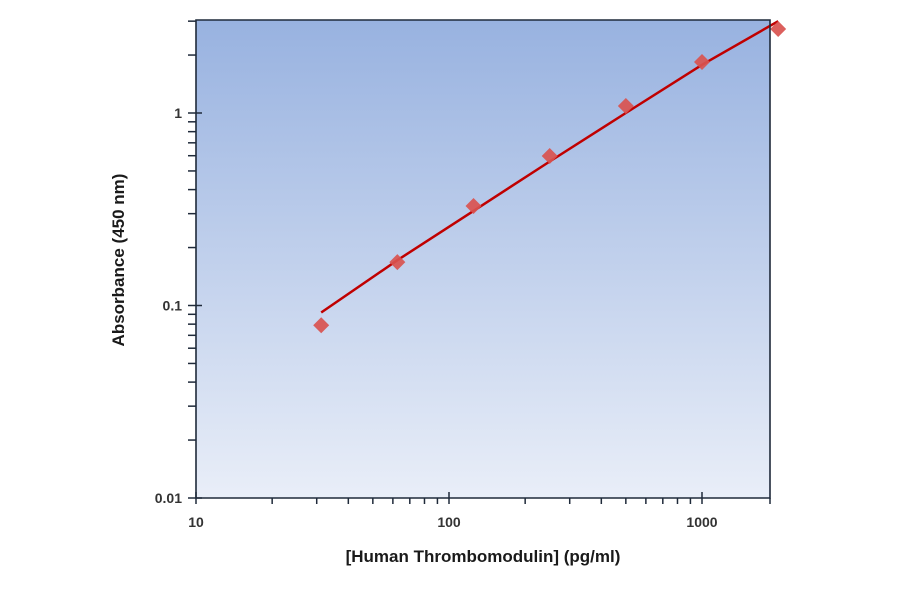 The width and height of the screenshot is (900, 594). Describe the element at coordinates (483, 556) in the screenshot. I see `x-axis-title: [Human Thrombomodulin] (pg/ml)` at that location.